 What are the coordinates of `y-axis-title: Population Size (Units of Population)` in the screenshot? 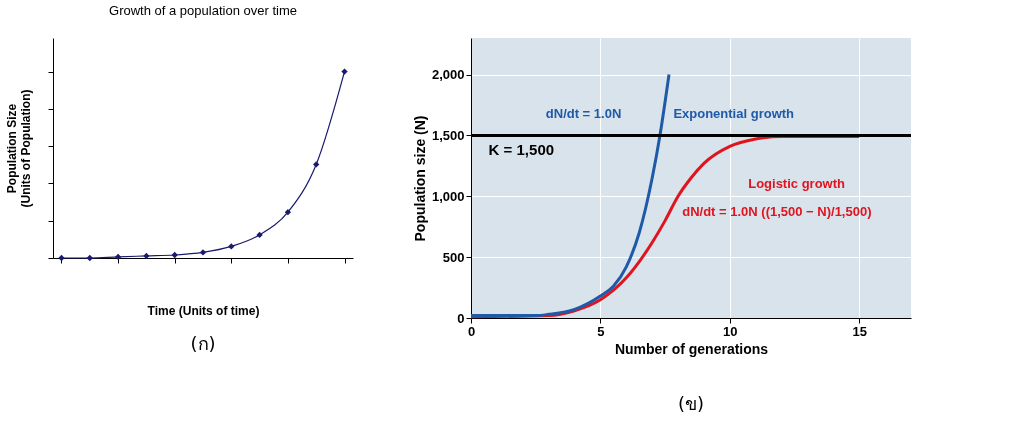 It's located at (19, 148).